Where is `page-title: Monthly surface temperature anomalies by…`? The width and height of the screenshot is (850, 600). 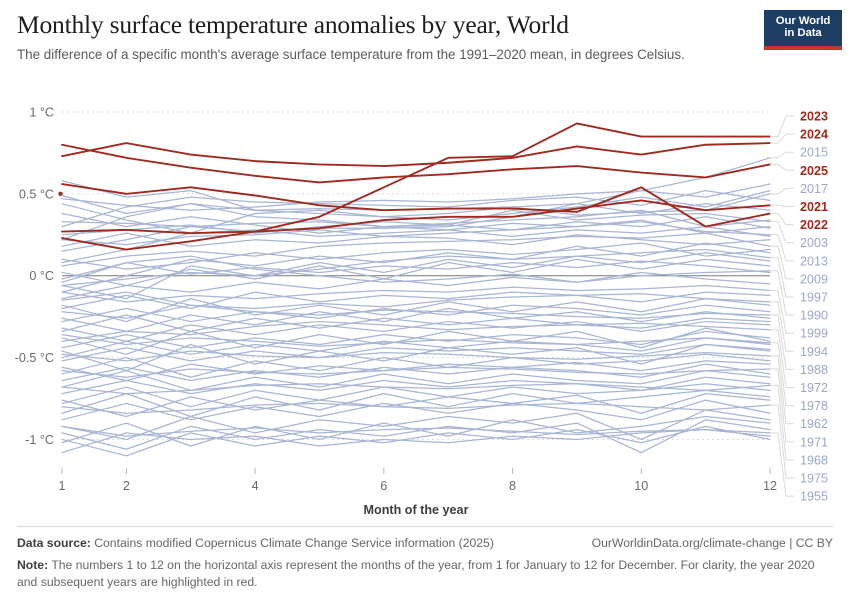
page-title: Monthly surface temperature anomalies by… is located at coordinates (293, 24).